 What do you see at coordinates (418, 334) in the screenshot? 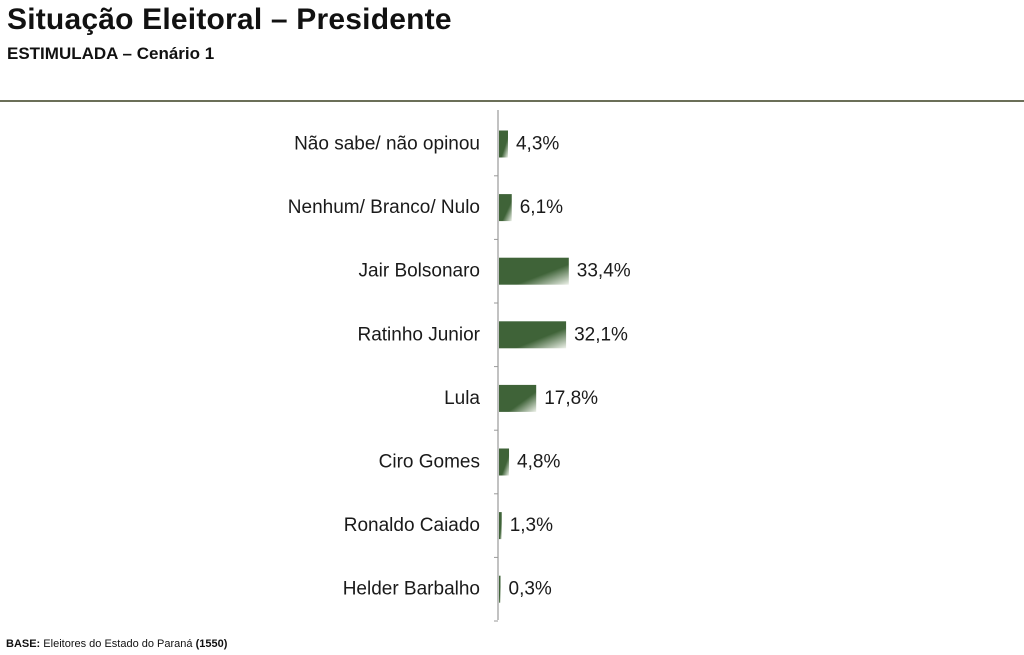
I see `category-label: Ratinho Junior` at bounding box center [418, 334].